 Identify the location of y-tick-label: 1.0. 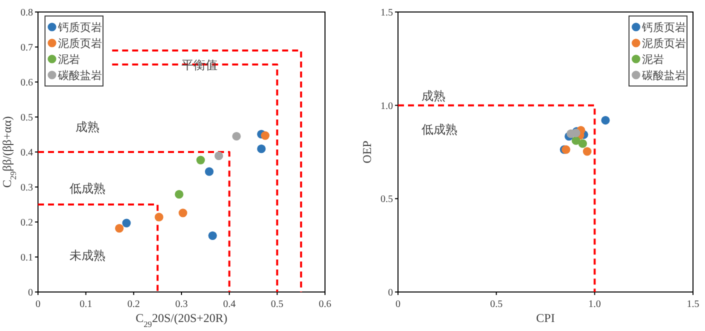
(386, 106).